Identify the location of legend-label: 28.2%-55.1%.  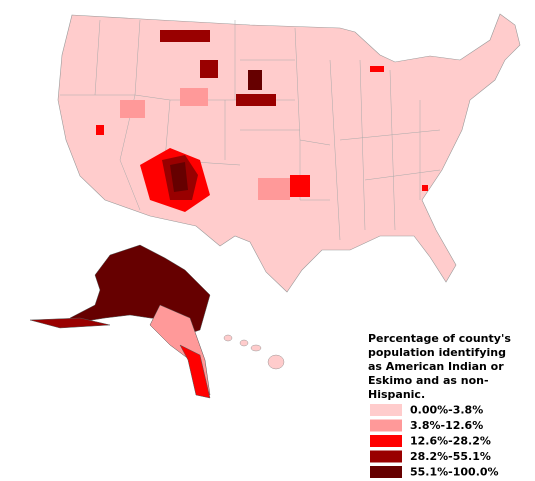
(450, 456).